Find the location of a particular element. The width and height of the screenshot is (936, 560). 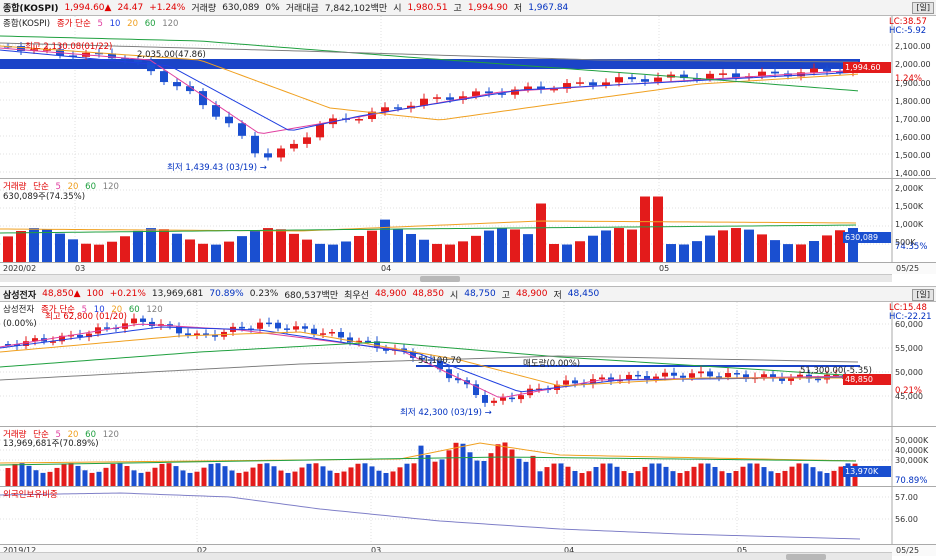

foreign-pane: 외국인보유비중 57.00 56.00 is located at coordinates (468, 515).